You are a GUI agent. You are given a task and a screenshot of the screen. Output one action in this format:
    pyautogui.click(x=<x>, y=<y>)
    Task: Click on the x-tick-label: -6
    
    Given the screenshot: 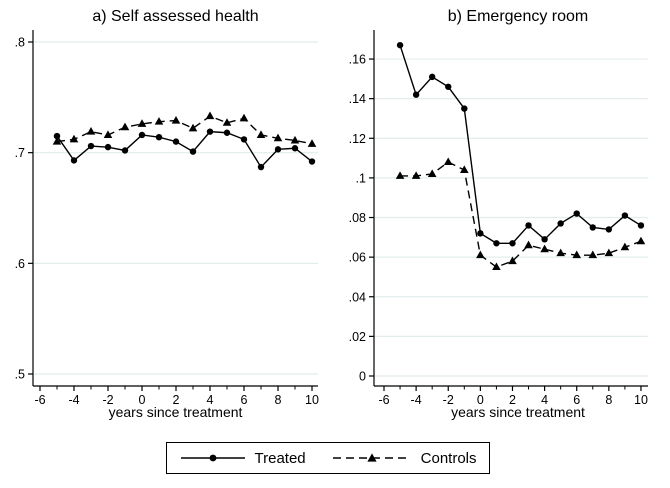 What is the action you would take?
    pyautogui.click(x=383, y=400)
    